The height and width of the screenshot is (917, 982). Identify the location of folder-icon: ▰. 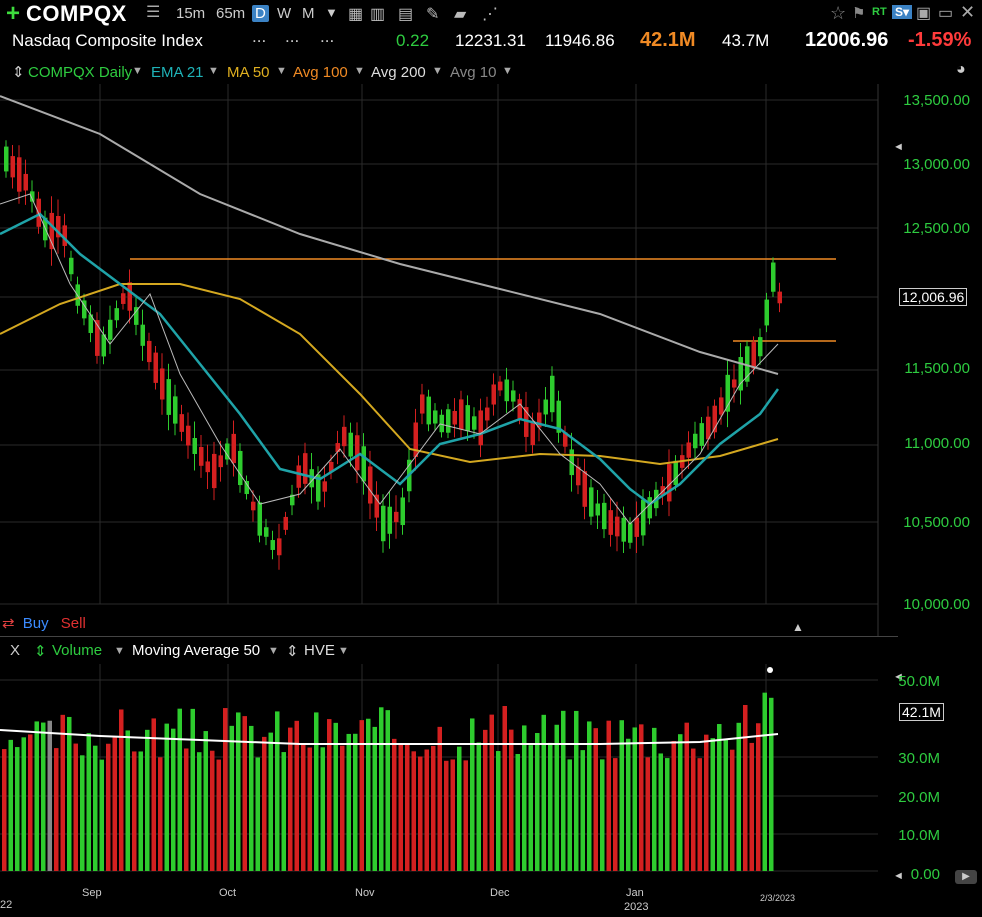
(460, 14).